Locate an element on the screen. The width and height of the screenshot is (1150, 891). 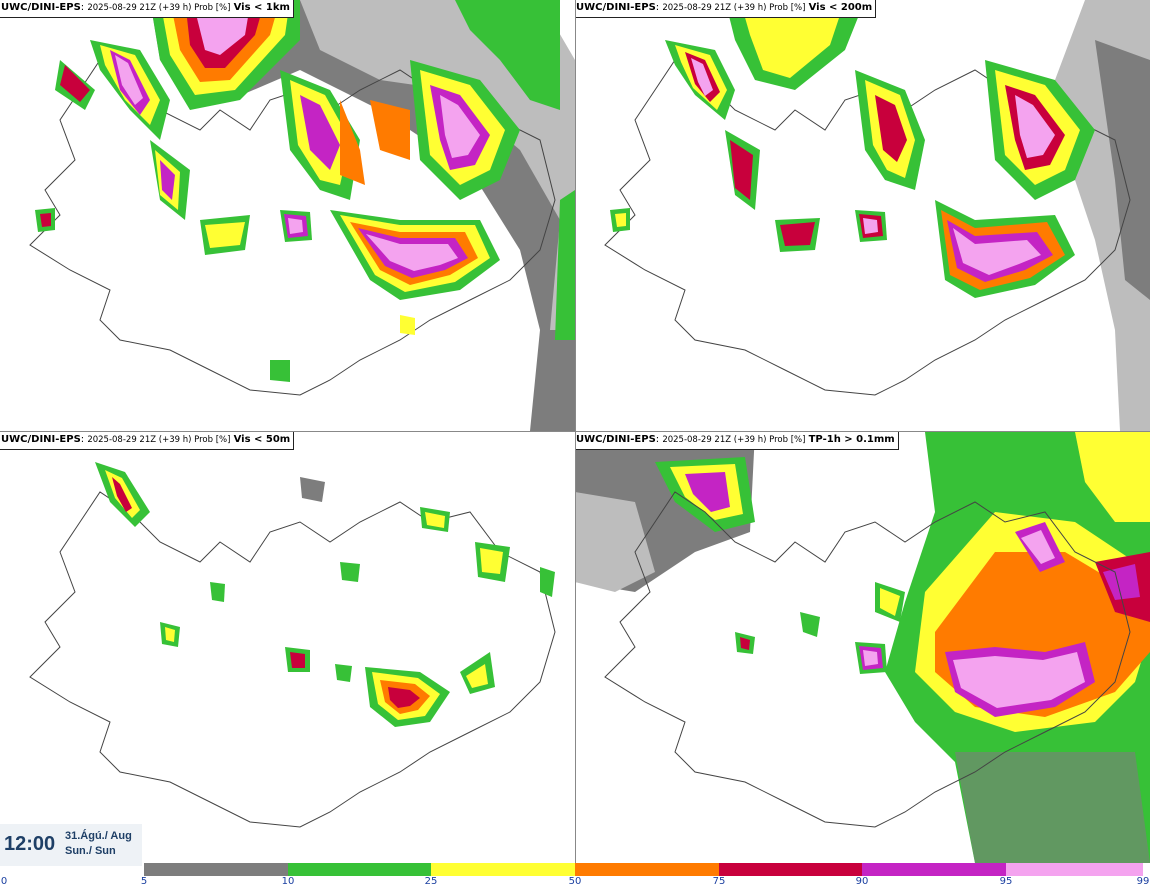
threshold-label: Vis < 1km is located at coordinates (261, 7).